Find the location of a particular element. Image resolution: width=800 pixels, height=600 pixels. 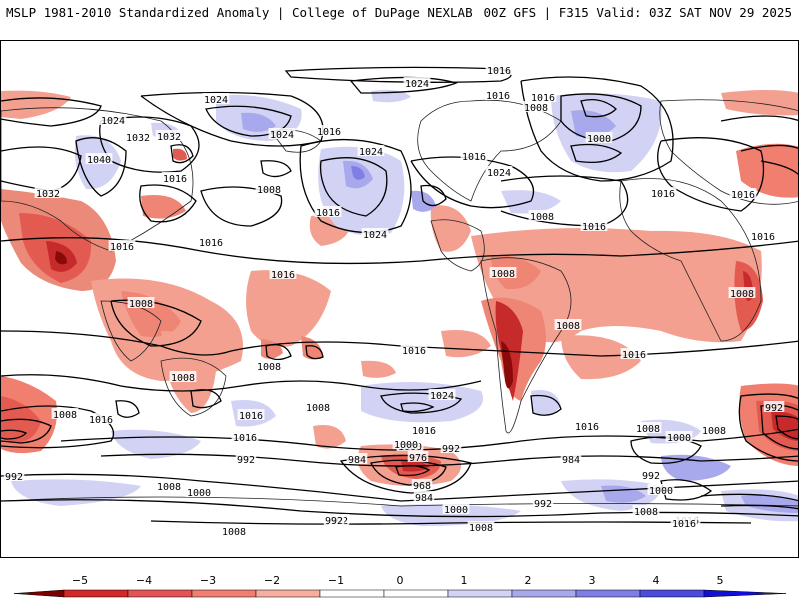

contour-label: 968 is located at coordinates (422, 486).